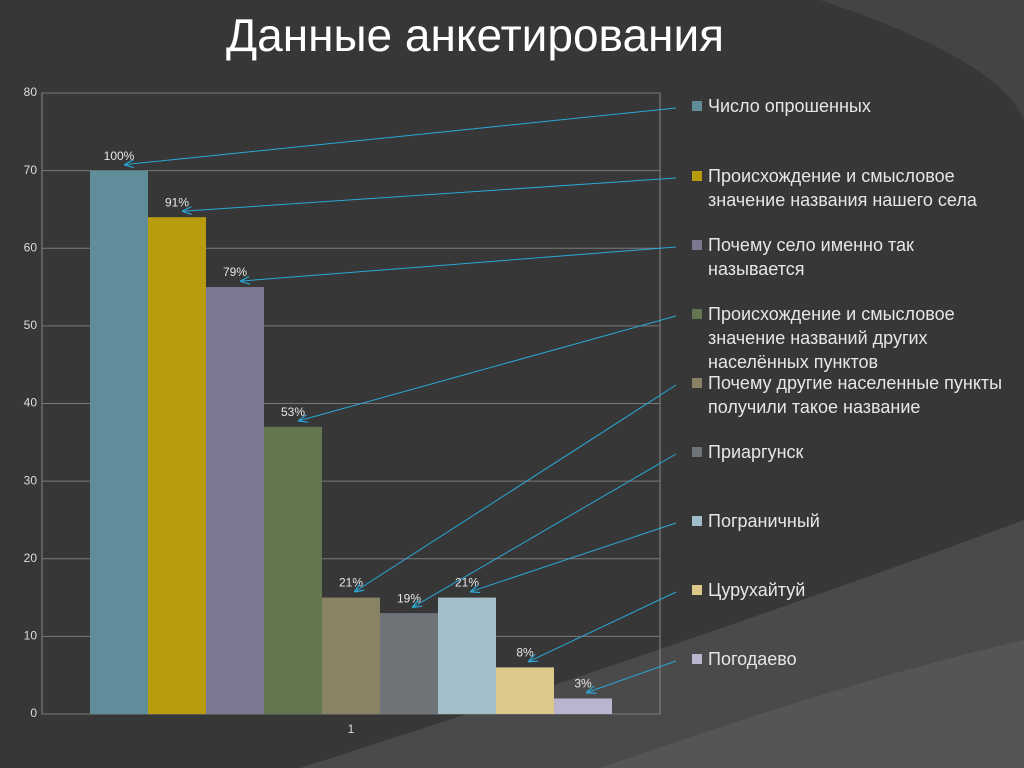 This screenshot has width=1024, height=768. Describe the element at coordinates (850, 452) in the screenshot. I see `legend-item: Приаргунск` at that location.